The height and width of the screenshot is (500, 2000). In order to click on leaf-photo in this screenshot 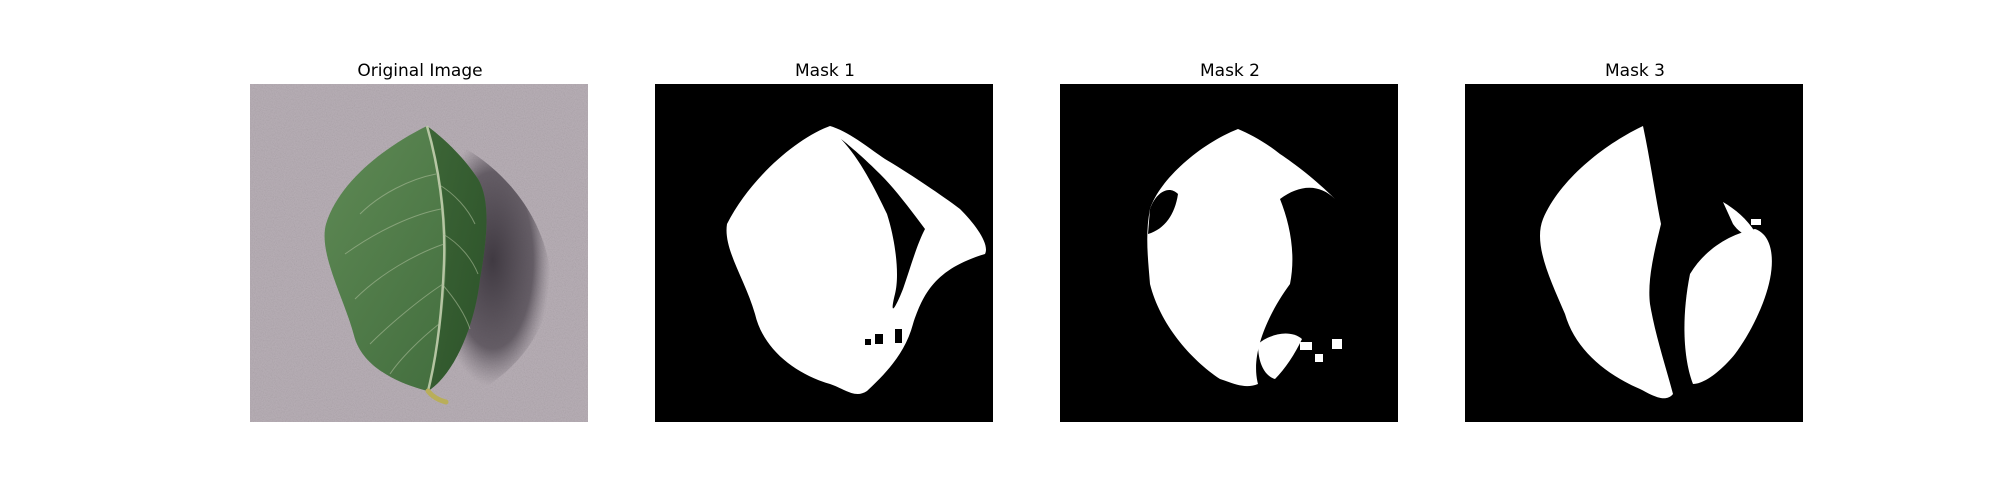, I will do `click(419, 253)`.